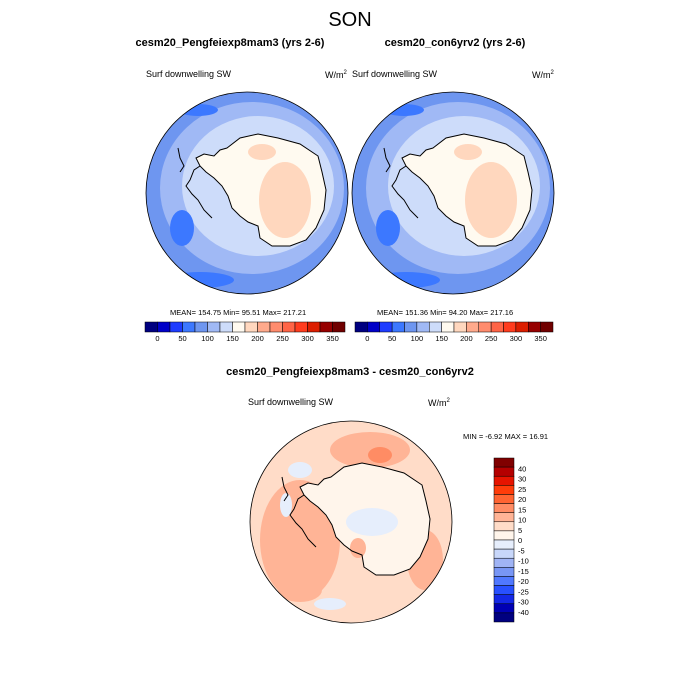 The image size is (700, 700). I want to click on panel3-colorbar-tick-label: -25, so click(523, 591).